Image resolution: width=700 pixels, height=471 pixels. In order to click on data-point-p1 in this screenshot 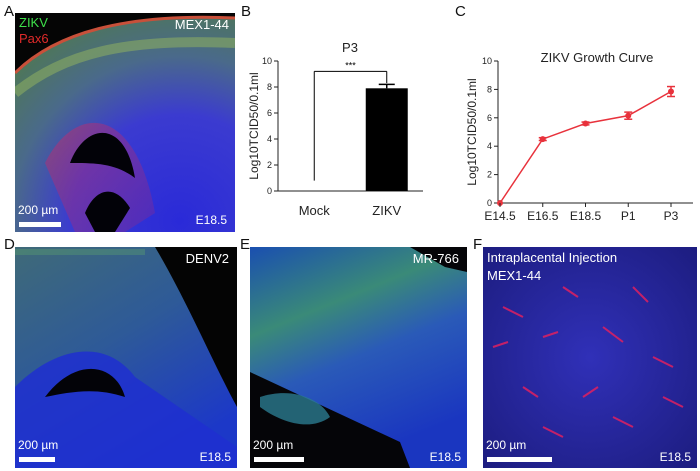, I will do `click(628, 115)`.